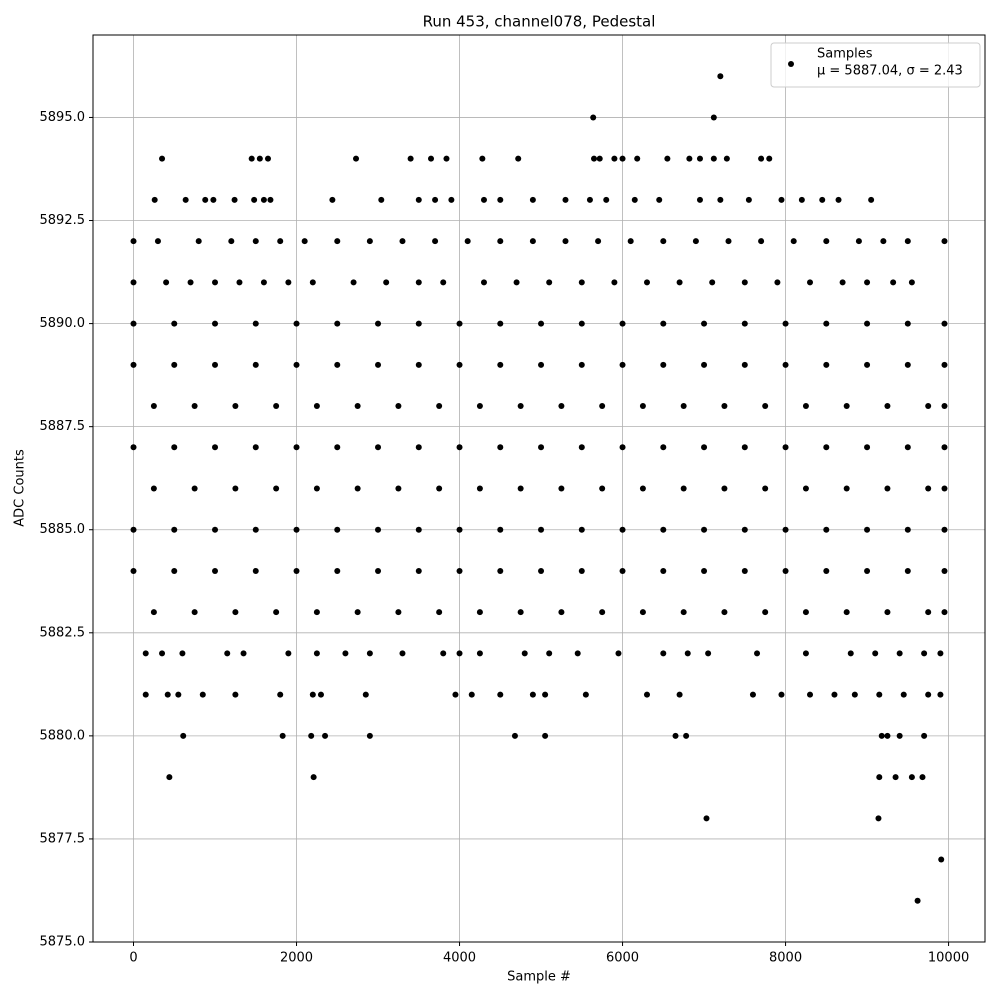 This screenshot has width=1000, height=1000. I want to click on y-tick-label: 5885.0, so click(63, 529).